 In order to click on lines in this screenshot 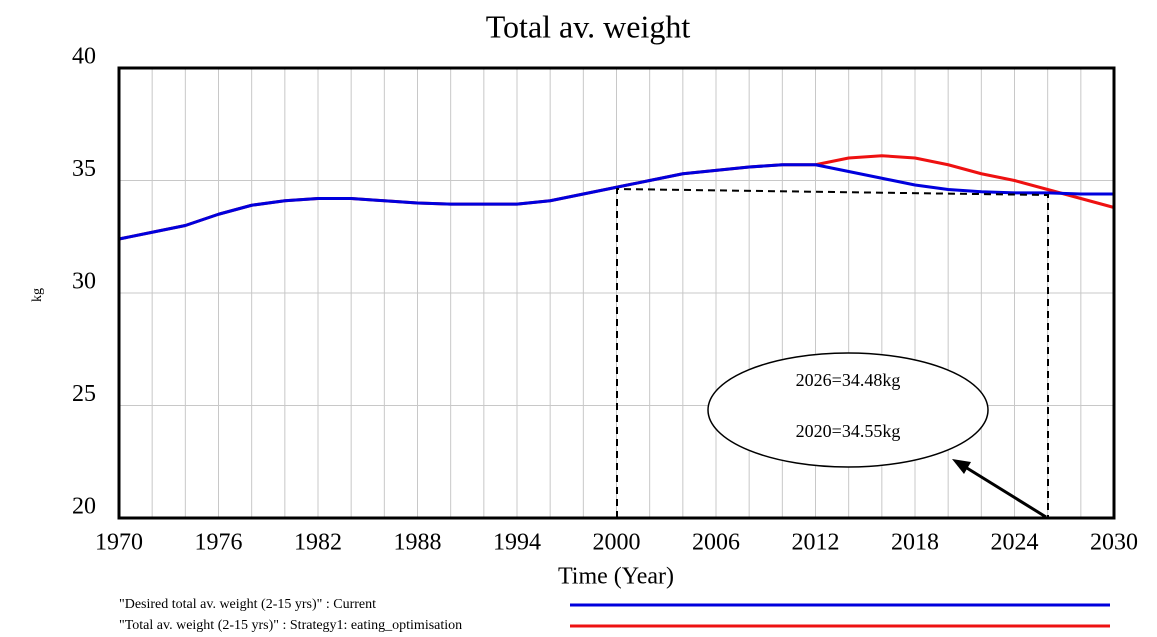, I will do `click(616, 197)`.